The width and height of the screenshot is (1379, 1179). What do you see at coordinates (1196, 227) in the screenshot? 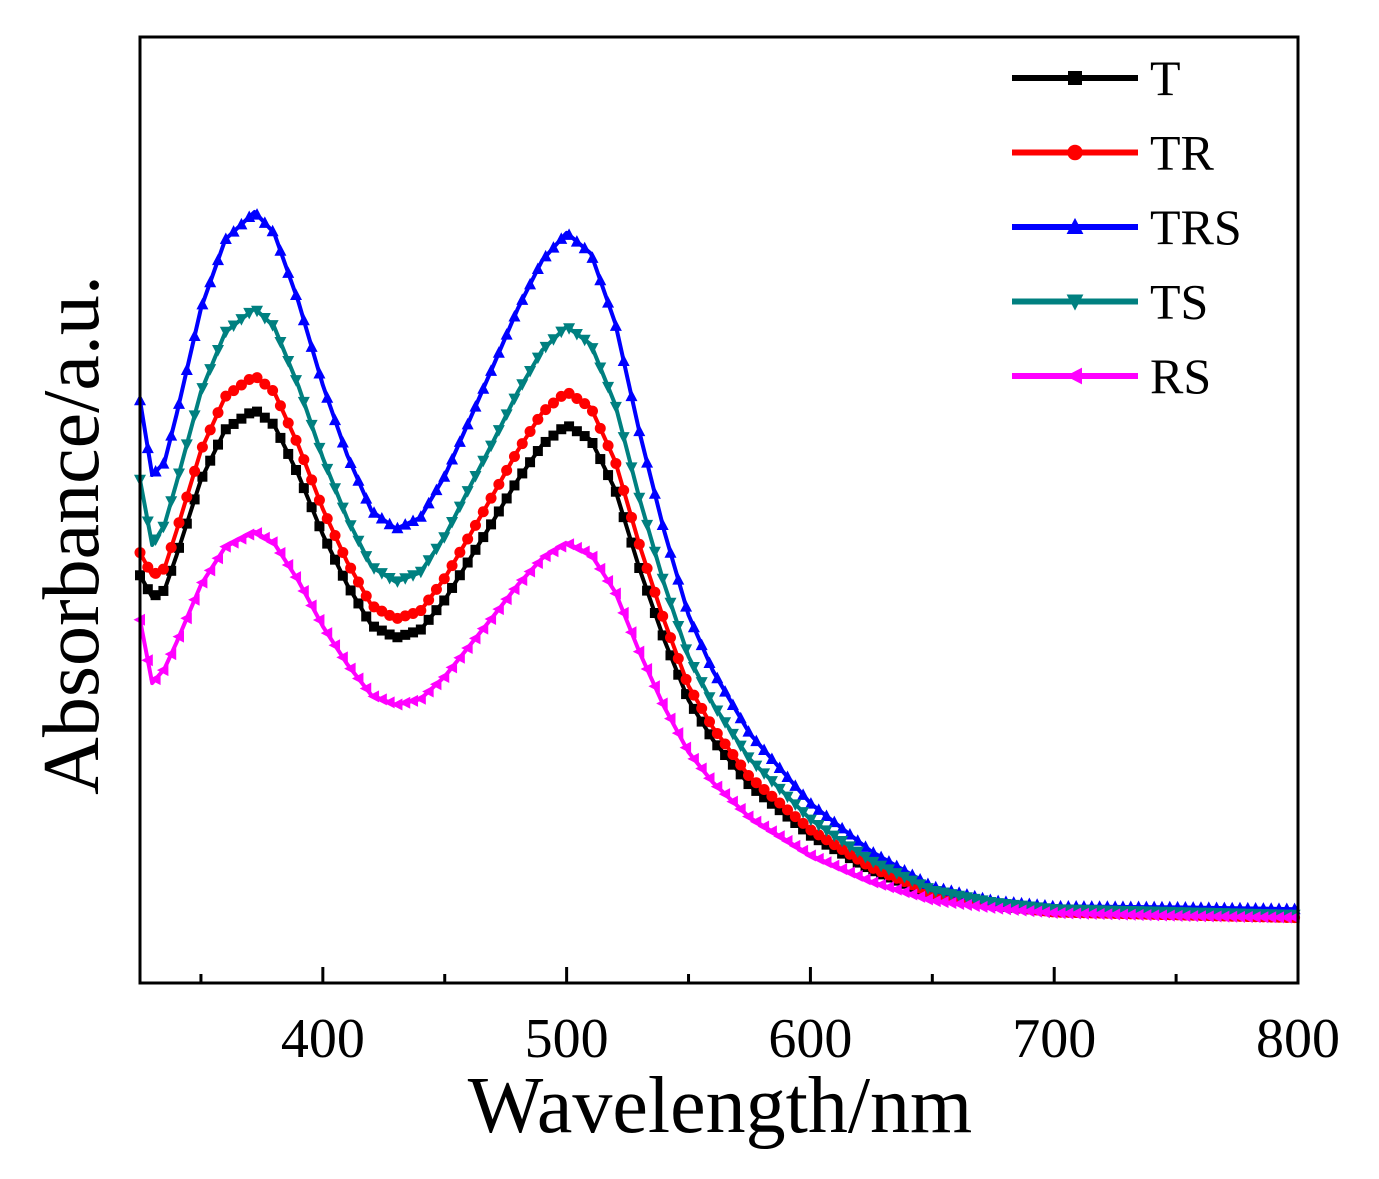
I see `legend-label: TRS` at bounding box center [1196, 227].